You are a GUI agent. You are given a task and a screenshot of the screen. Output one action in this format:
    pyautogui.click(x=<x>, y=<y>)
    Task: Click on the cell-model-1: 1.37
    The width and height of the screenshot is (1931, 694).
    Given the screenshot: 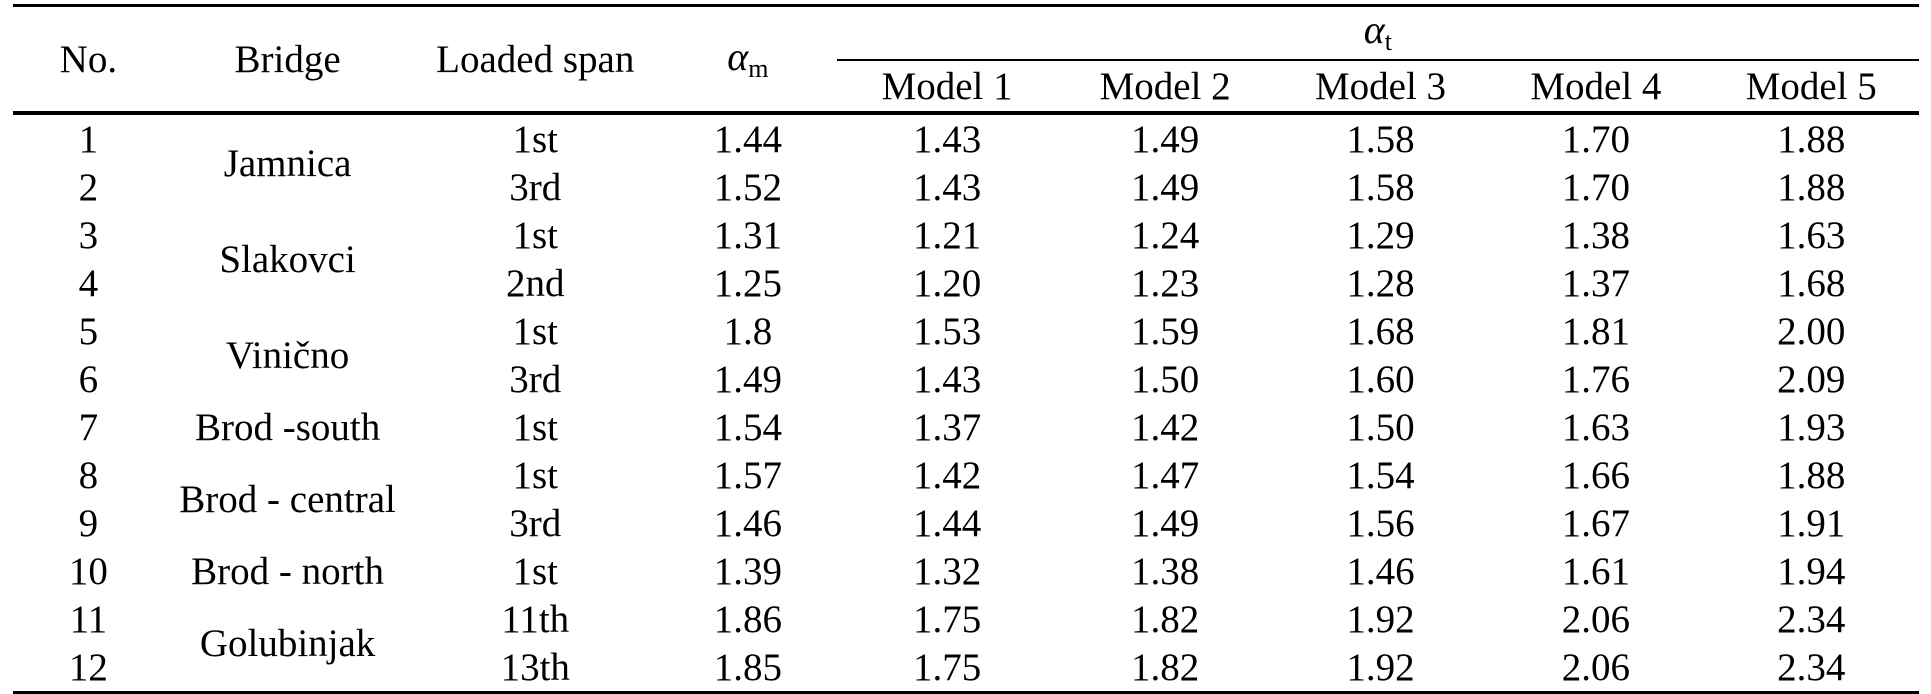 What is the action you would take?
    pyautogui.click(x=947, y=427)
    